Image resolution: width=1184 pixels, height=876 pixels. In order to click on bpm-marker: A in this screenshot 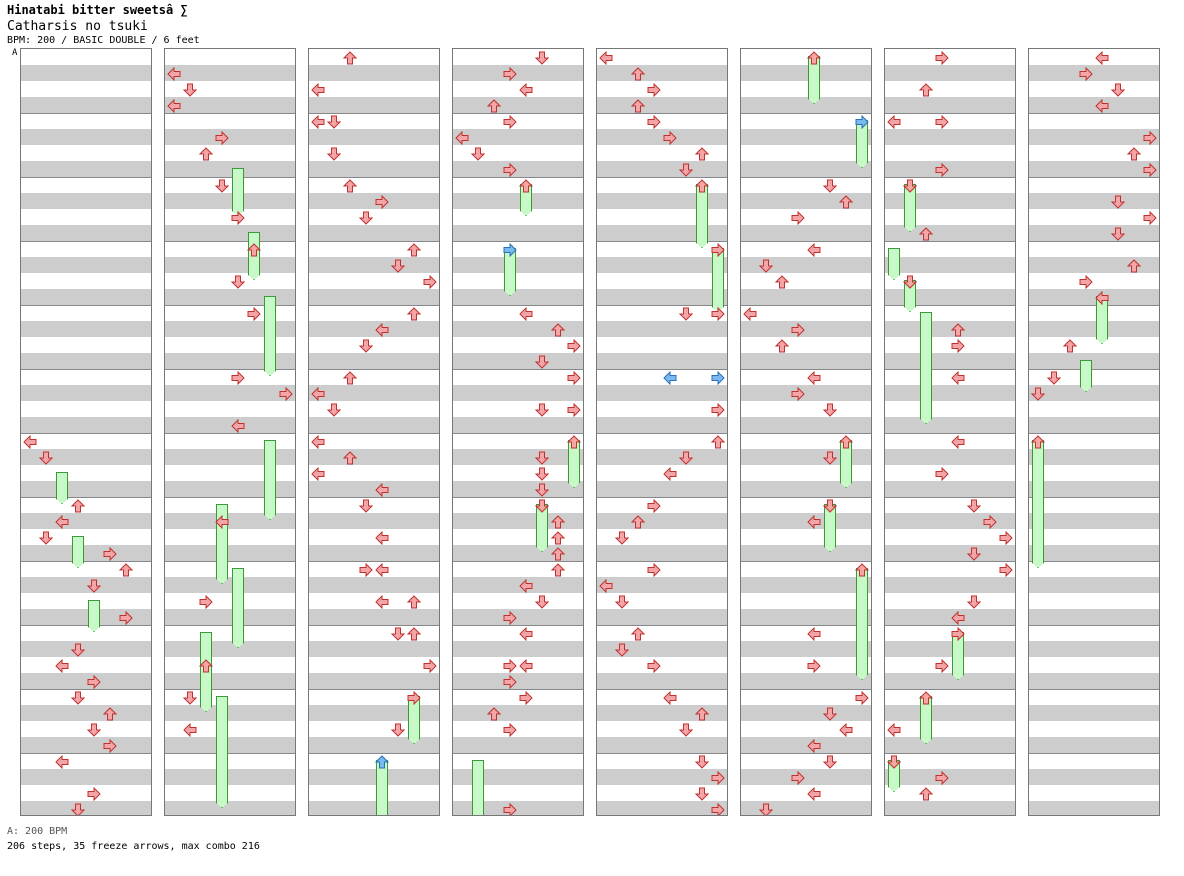, I will do `click(15, 53)`.